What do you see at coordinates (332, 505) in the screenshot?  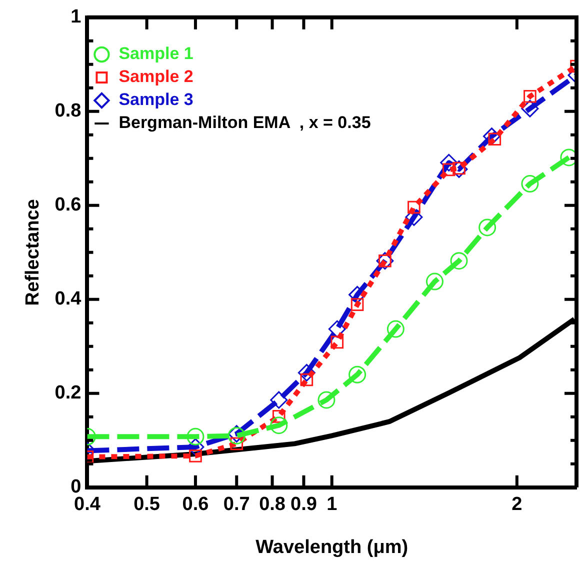 I see `x-tick-label: 1` at bounding box center [332, 505].